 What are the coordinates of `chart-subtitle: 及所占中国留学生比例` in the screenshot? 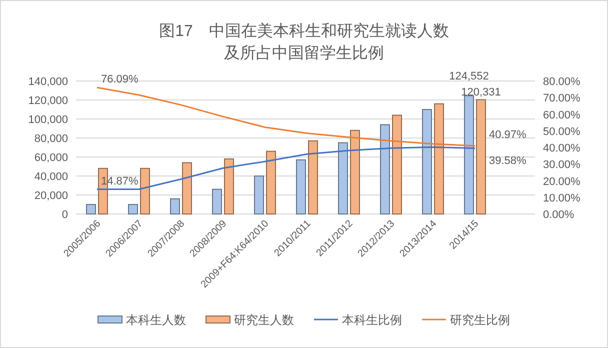 It's located at (304, 53).